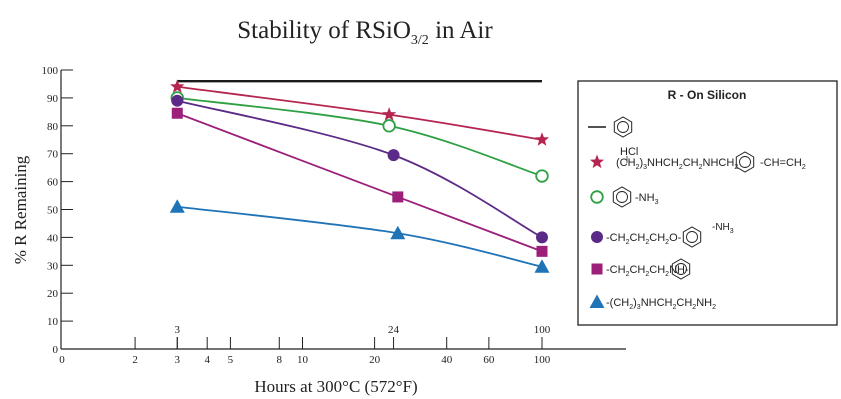  Describe the element at coordinates (53, 322) in the screenshot. I see `y-tick-label: 10` at that location.